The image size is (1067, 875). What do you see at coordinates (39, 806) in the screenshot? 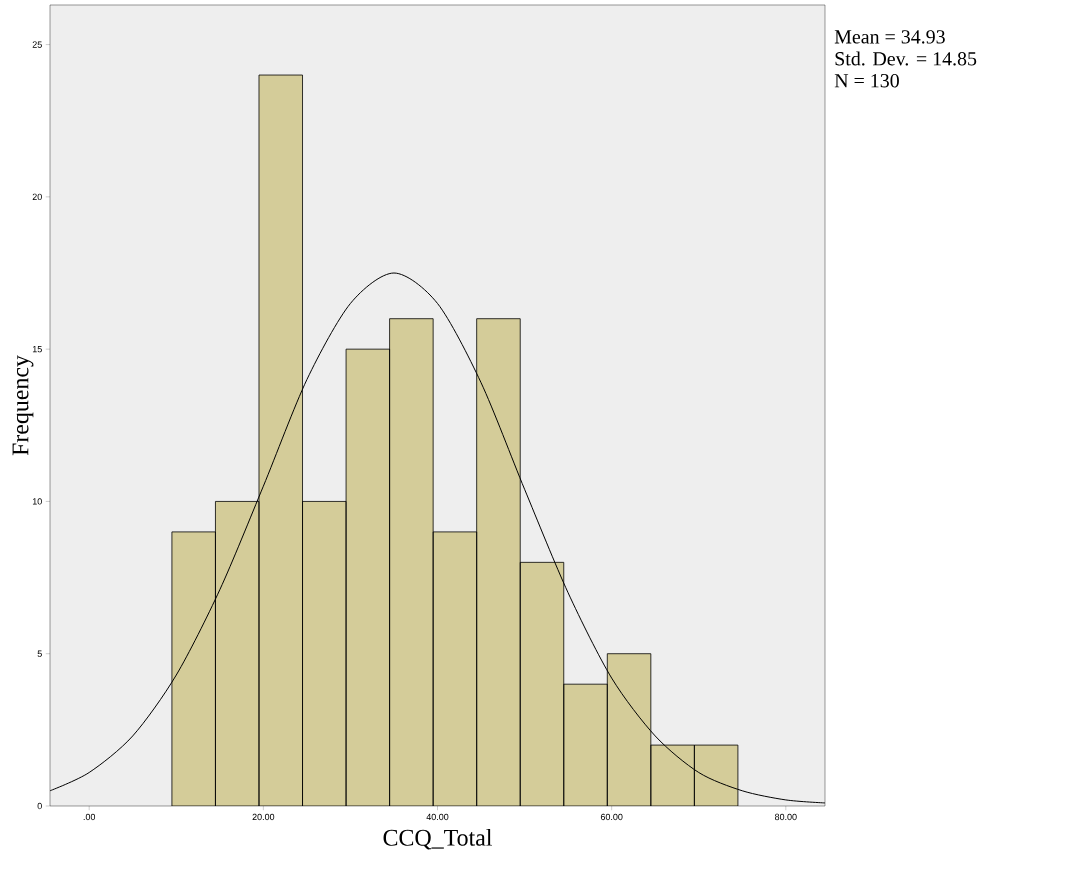
I see `y-tick-label: 0` at bounding box center [39, 806].